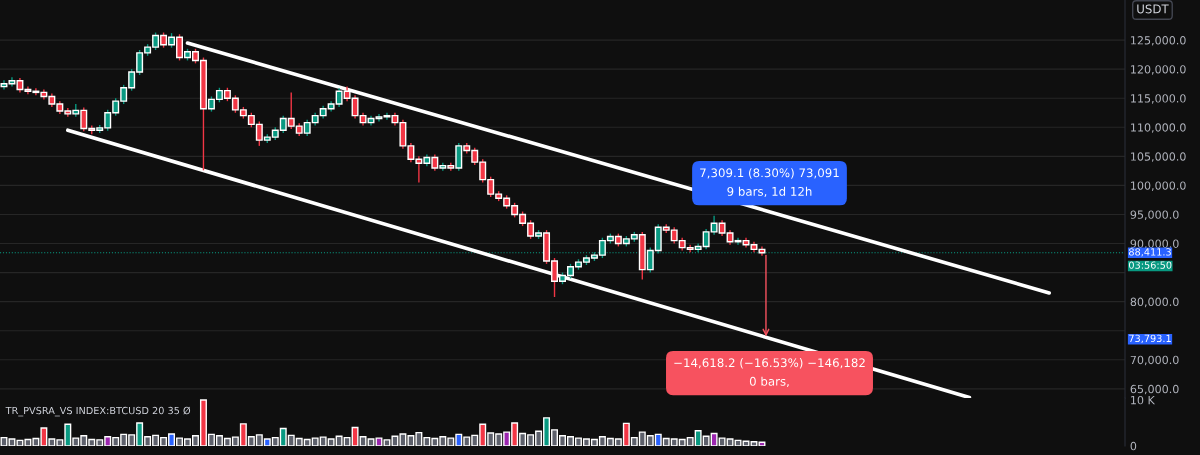  What do you see at coordinates (1143, 400) in the screenshot?
I see `y-tick-label: 10 K` at bounding box center [1143, 400].